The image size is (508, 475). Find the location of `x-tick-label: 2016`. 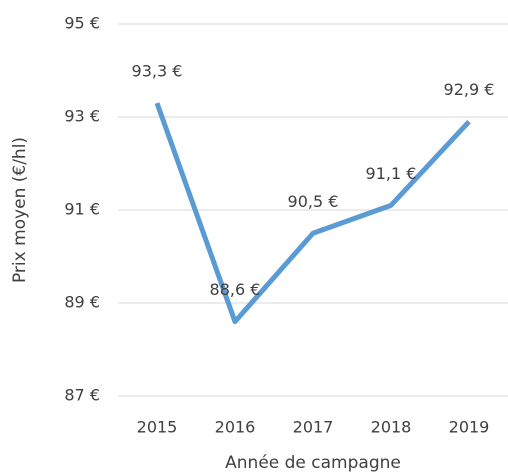

x-tick-label: 2016 is located at coordinates (235, 427).